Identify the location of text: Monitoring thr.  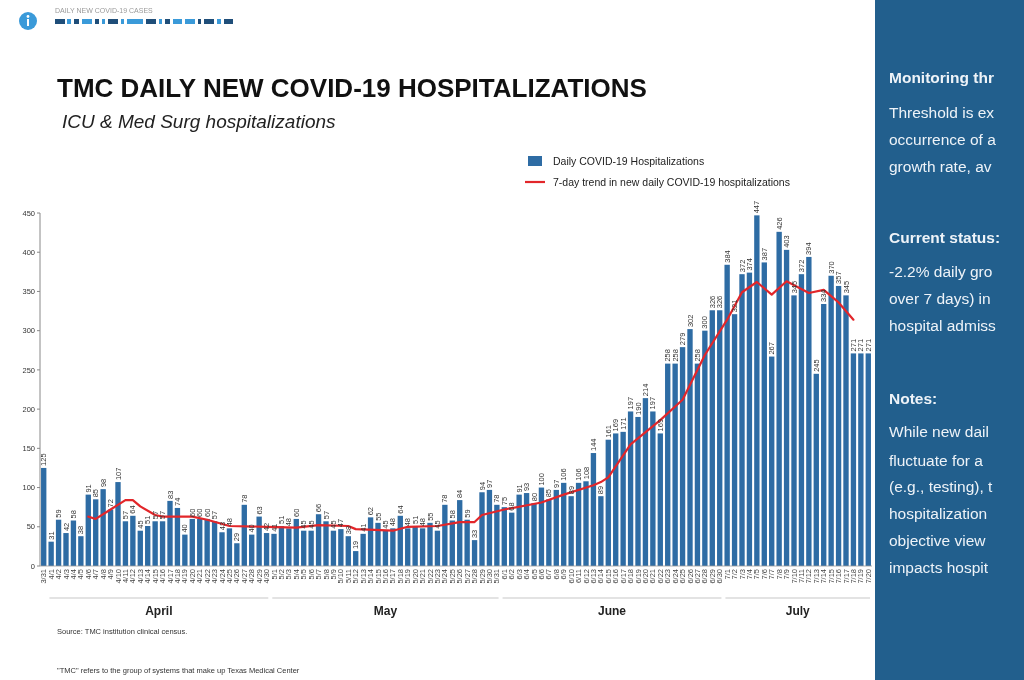
(942, 77).